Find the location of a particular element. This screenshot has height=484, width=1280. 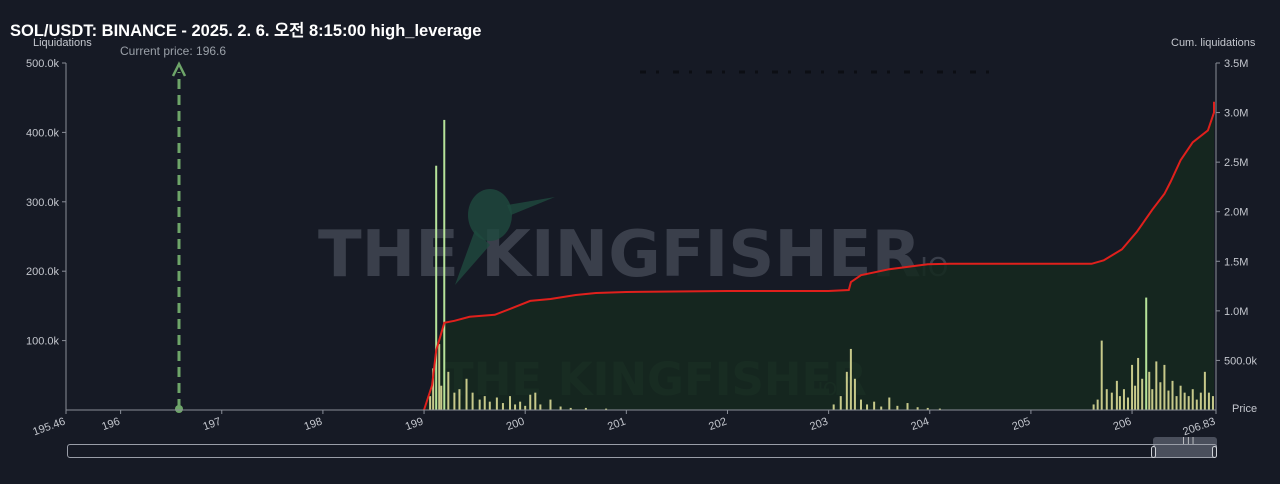

x-tick-label: 196 is located at coordinates (110, 425).